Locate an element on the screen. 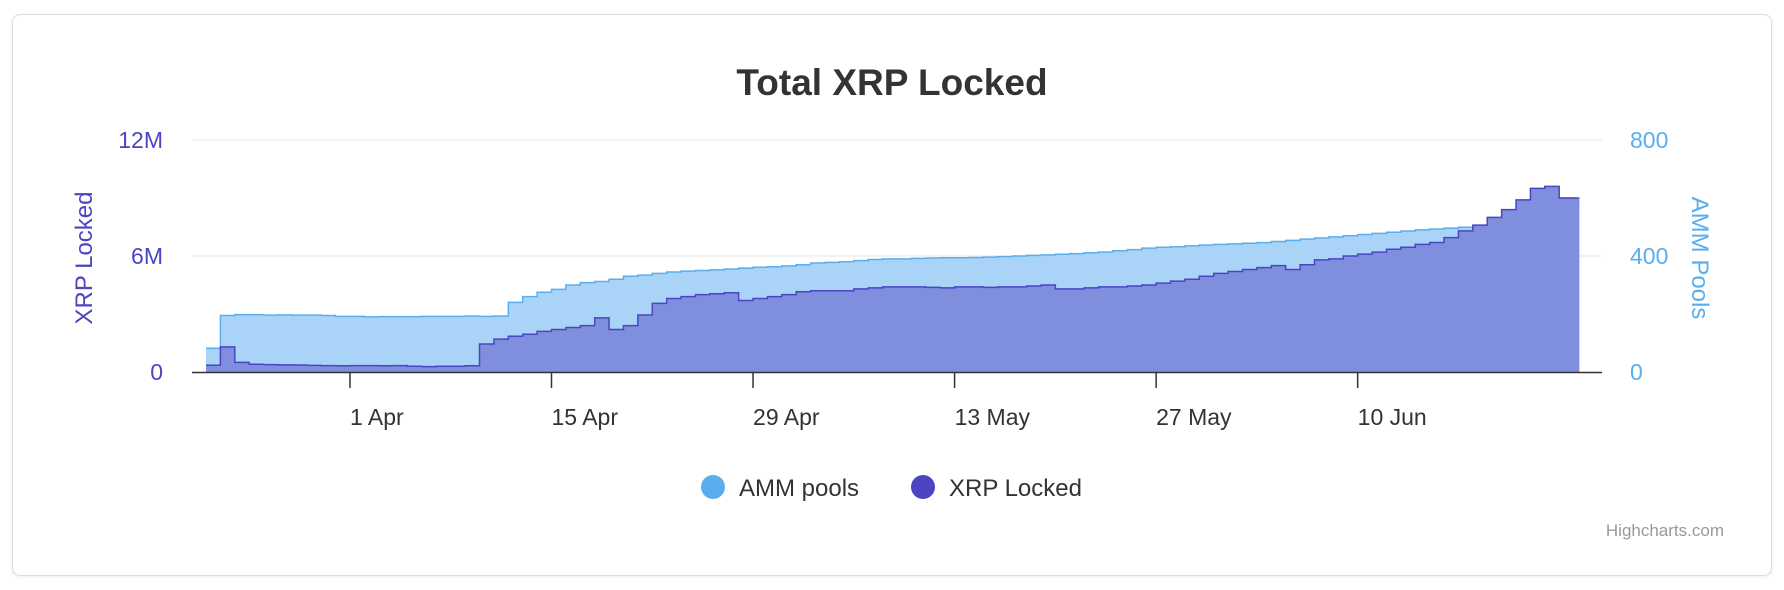 The image size is (1784, 590). y-axis-left-title: XRP Locked is located at coordinates (84, 258).